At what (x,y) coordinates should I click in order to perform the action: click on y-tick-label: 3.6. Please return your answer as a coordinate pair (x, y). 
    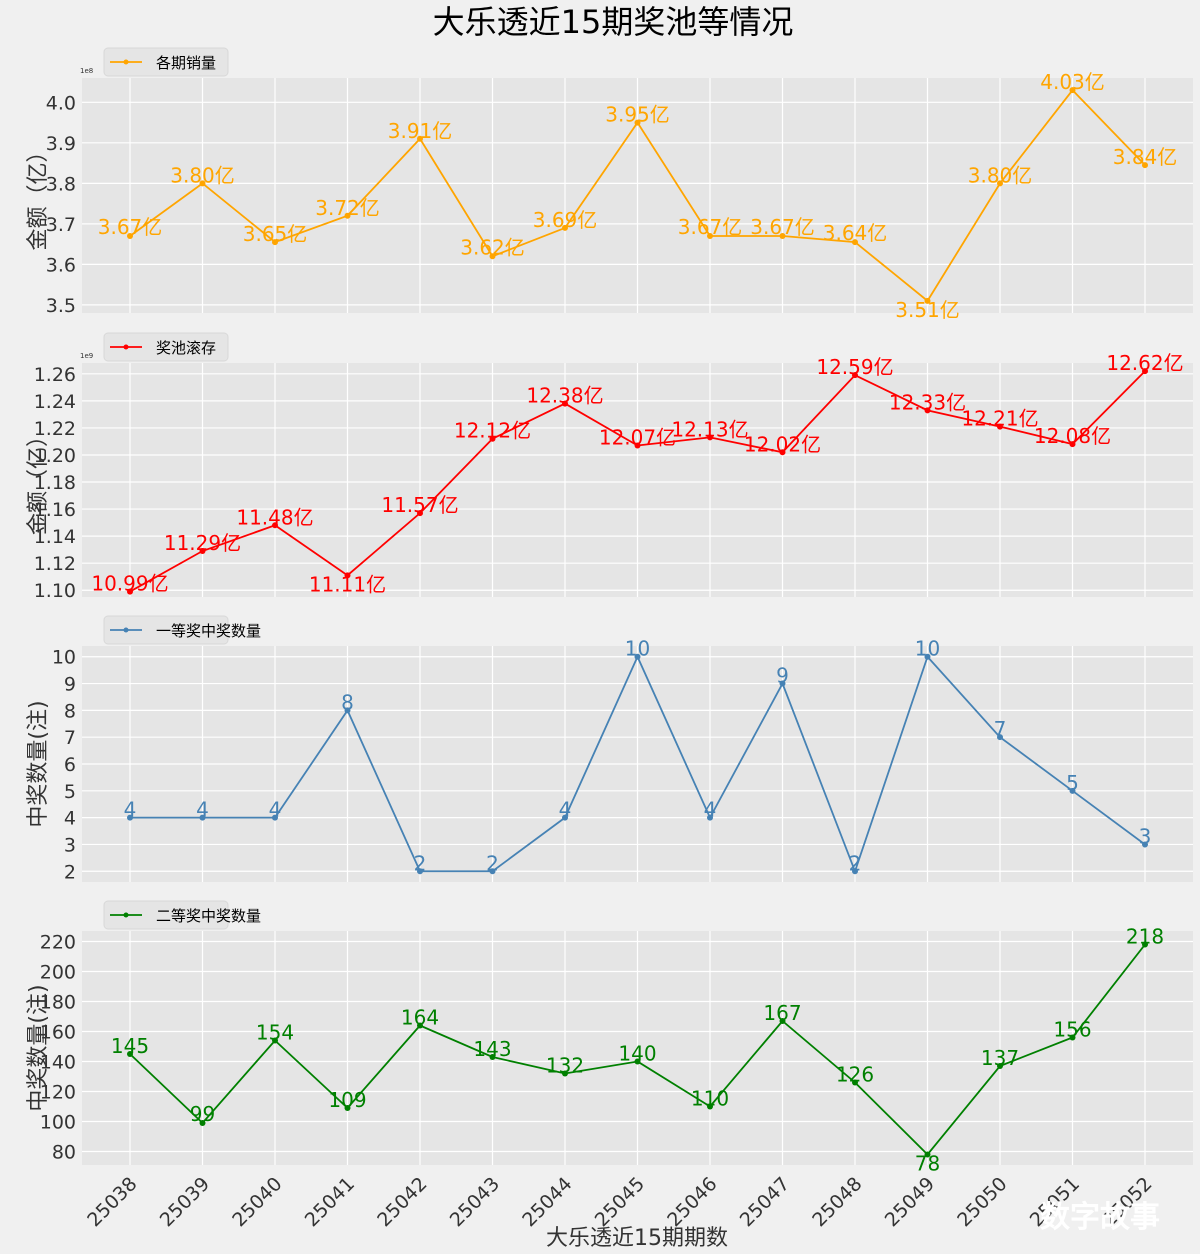
    Looking at the image, I should click on (61, 265).